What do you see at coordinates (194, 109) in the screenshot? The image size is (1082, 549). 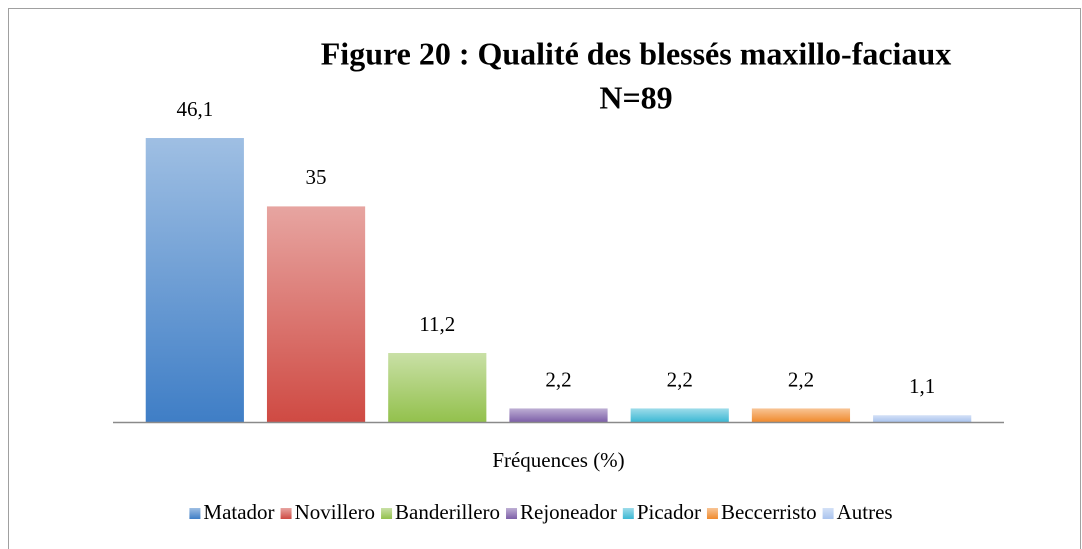 I see `data-label: 46,1` at bounding box center [194, 109].